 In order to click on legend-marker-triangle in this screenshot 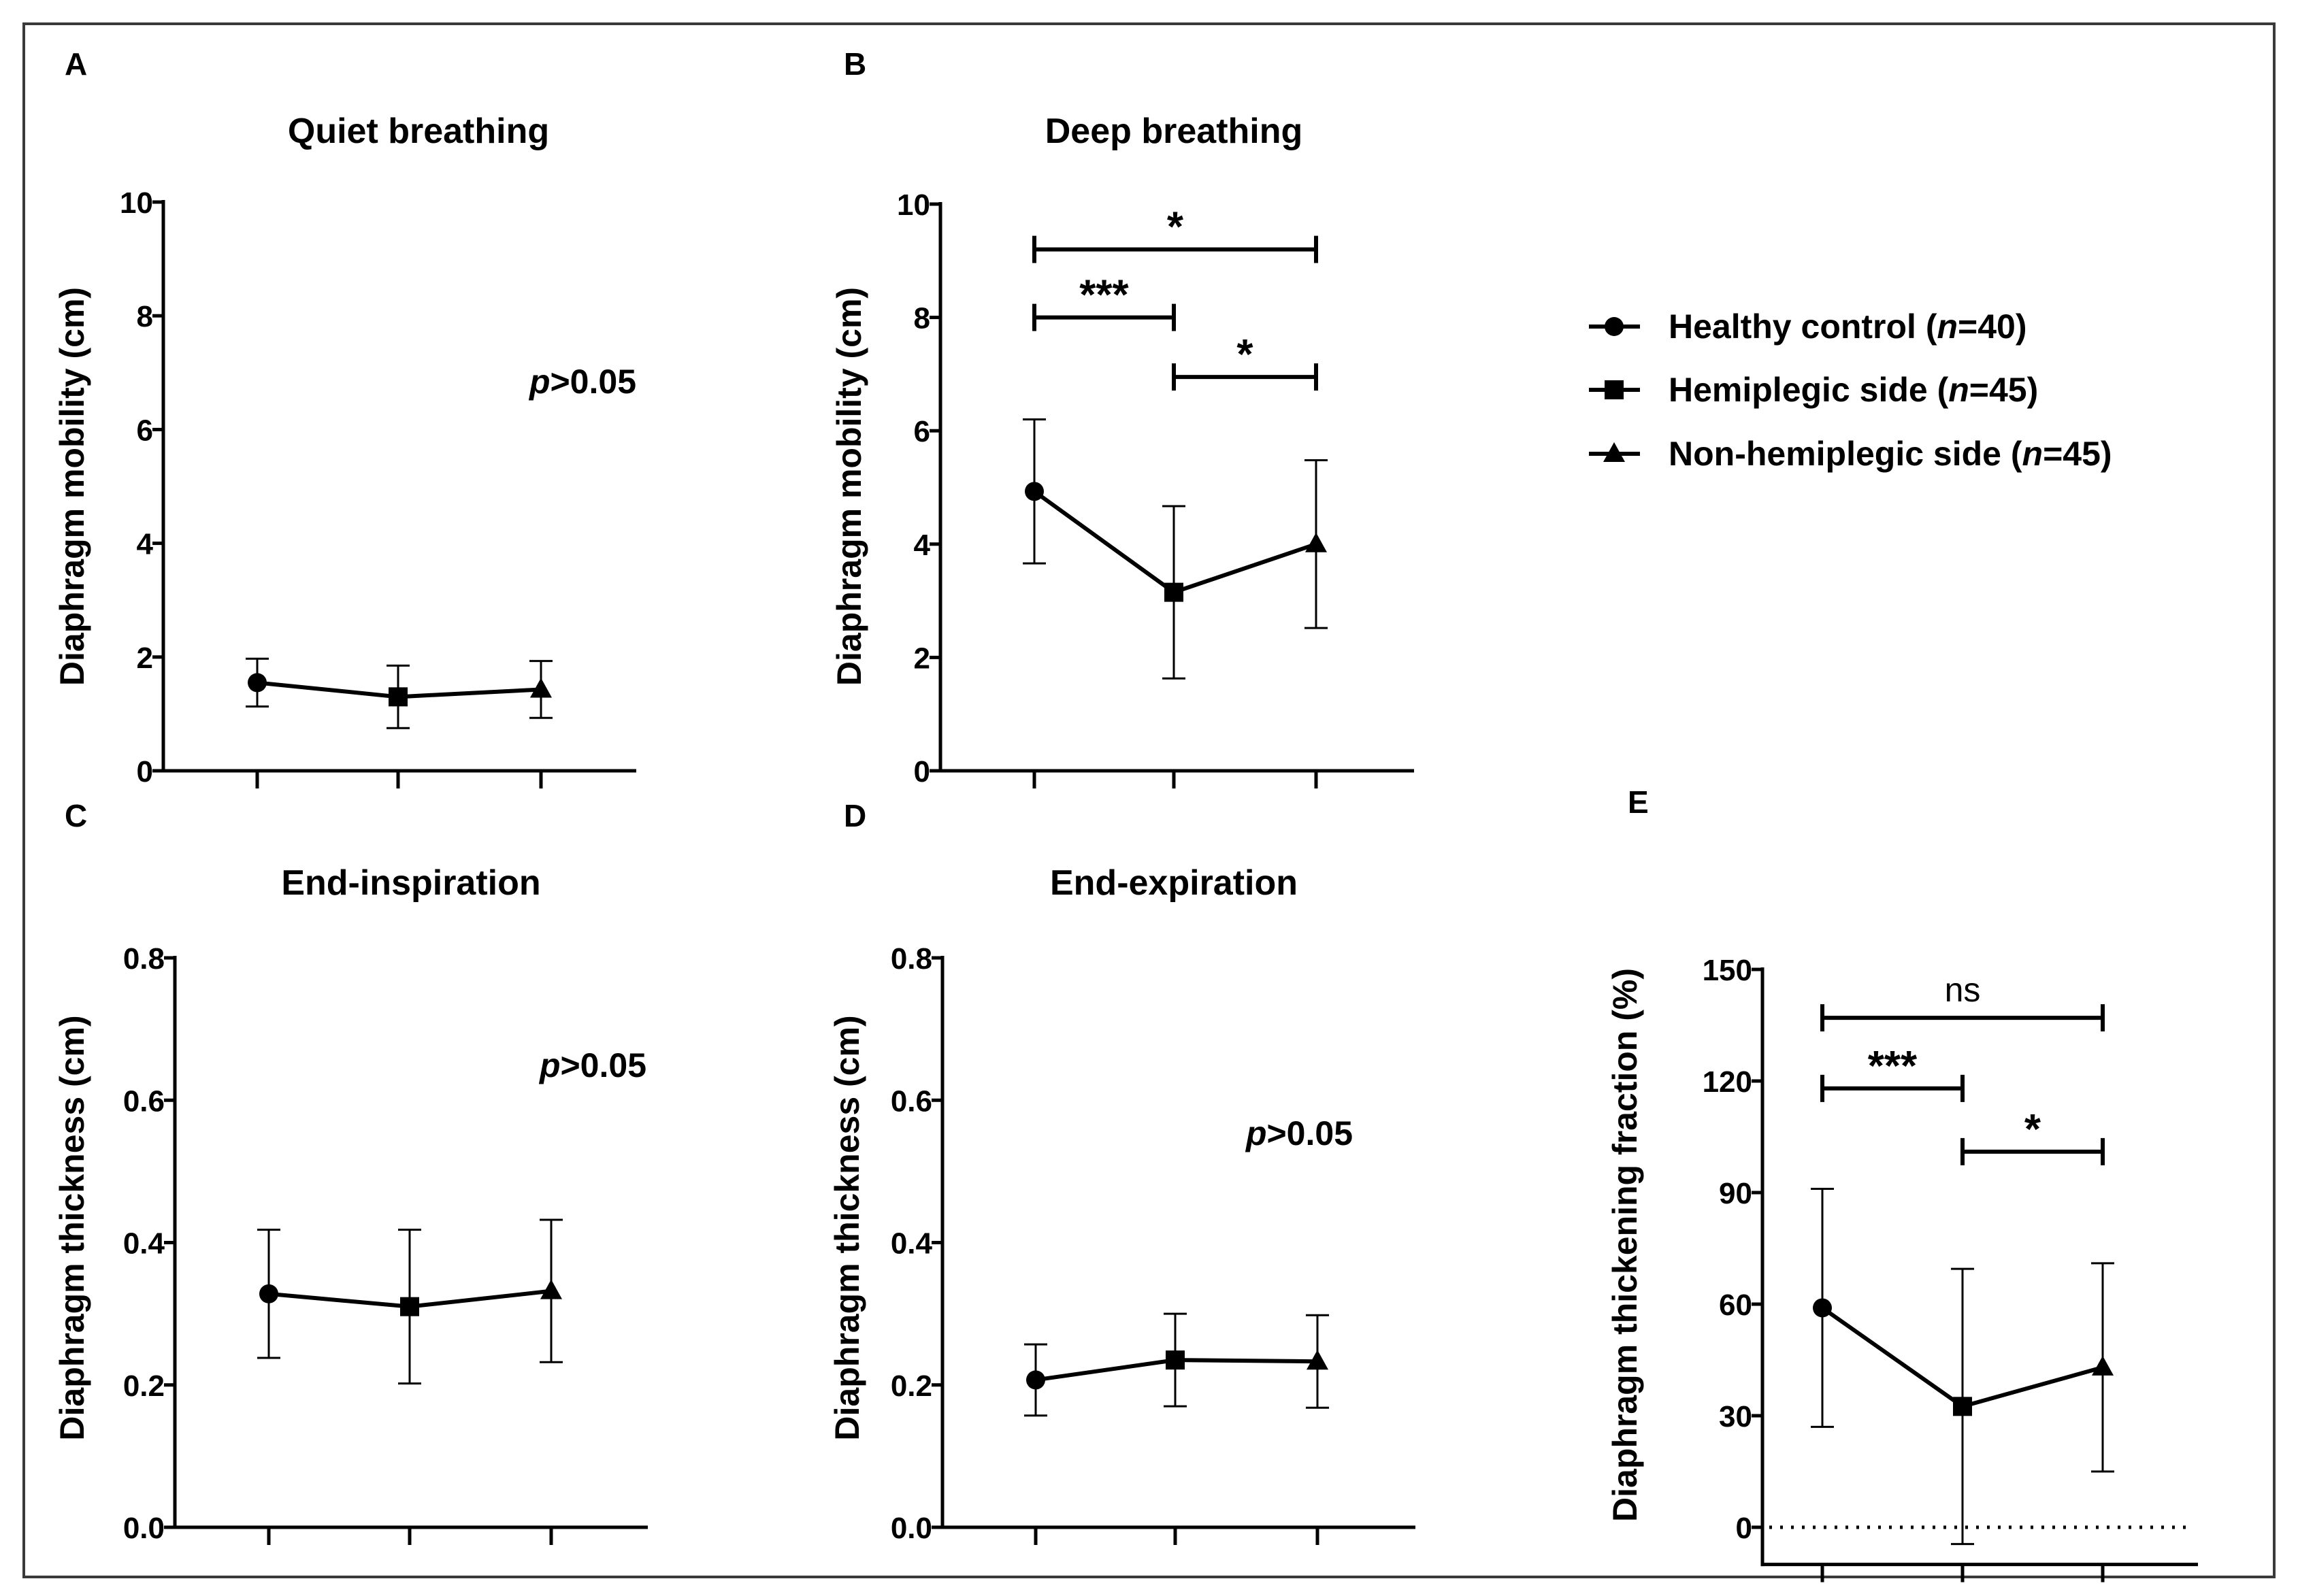, I will do `click(1614, 452)`.